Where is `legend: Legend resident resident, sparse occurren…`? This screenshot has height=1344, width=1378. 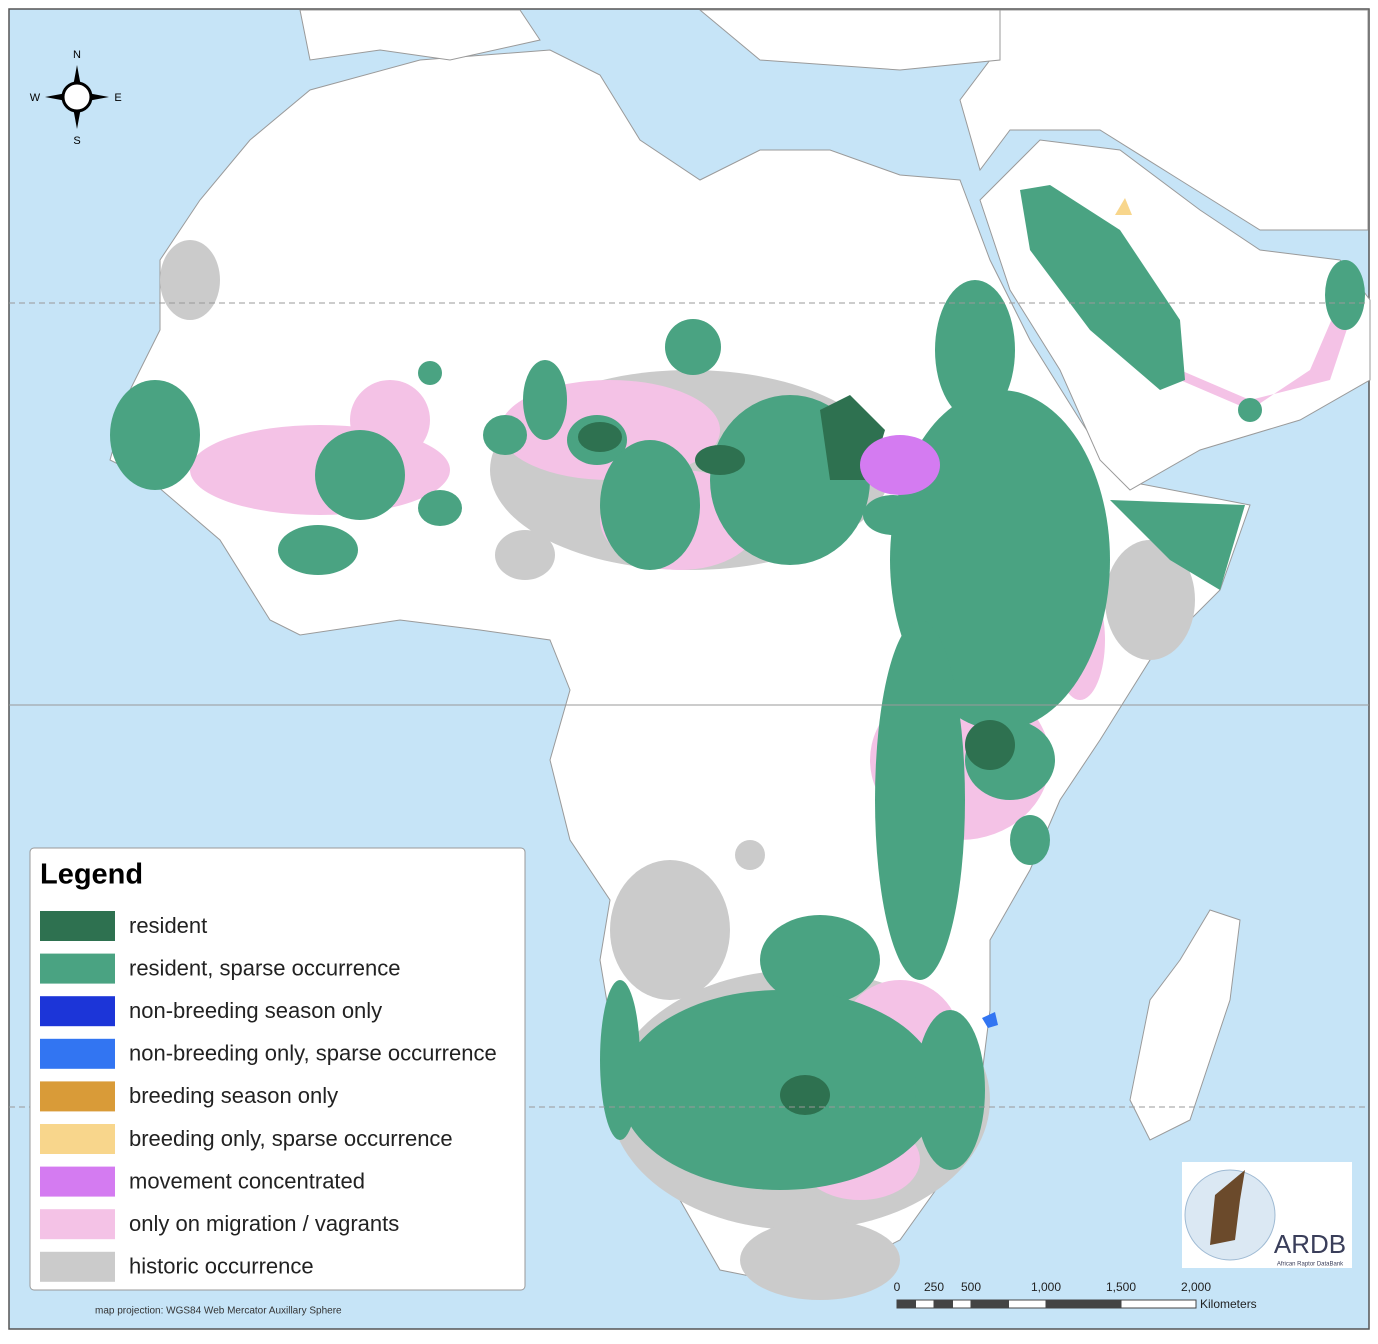 legend: Legend resident resident, sparse occurren… is located at coordinates (277, 1069).